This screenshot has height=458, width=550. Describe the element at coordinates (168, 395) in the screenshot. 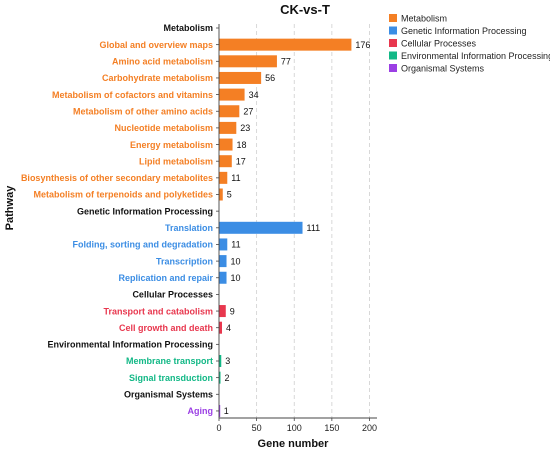

I see `group-header-label: Organismal Systems` at that location.